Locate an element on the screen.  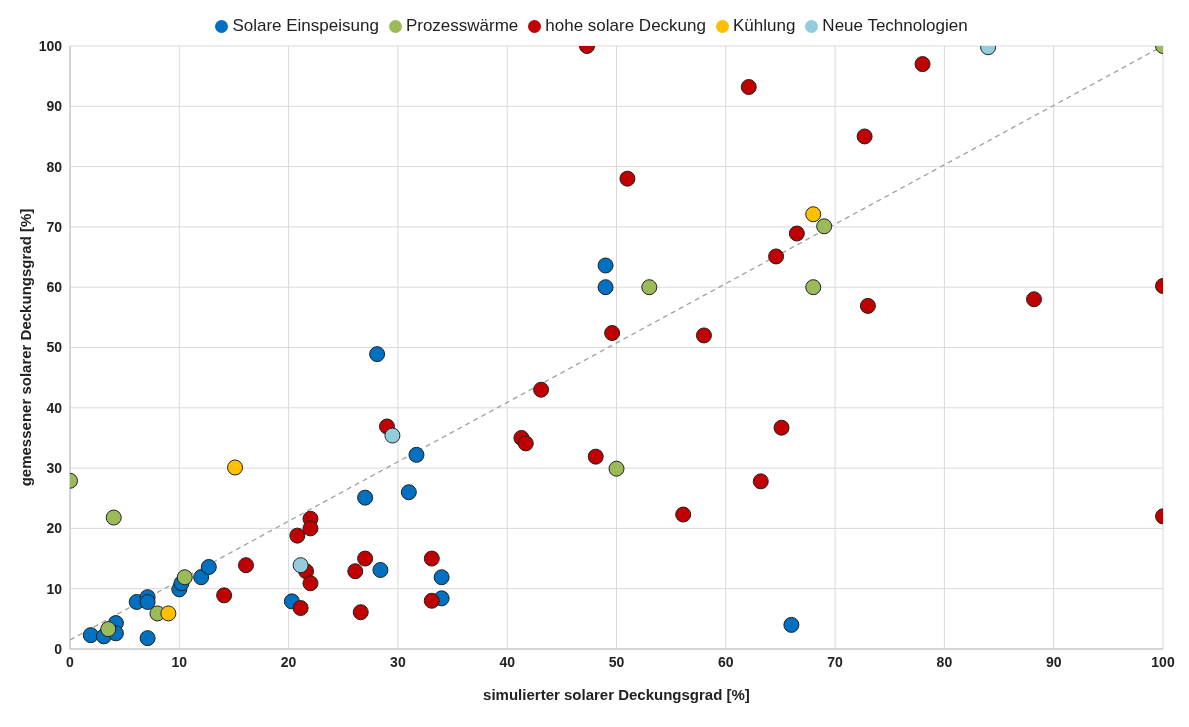
y-tick-label: 60 is located at coordinates (54, 287).